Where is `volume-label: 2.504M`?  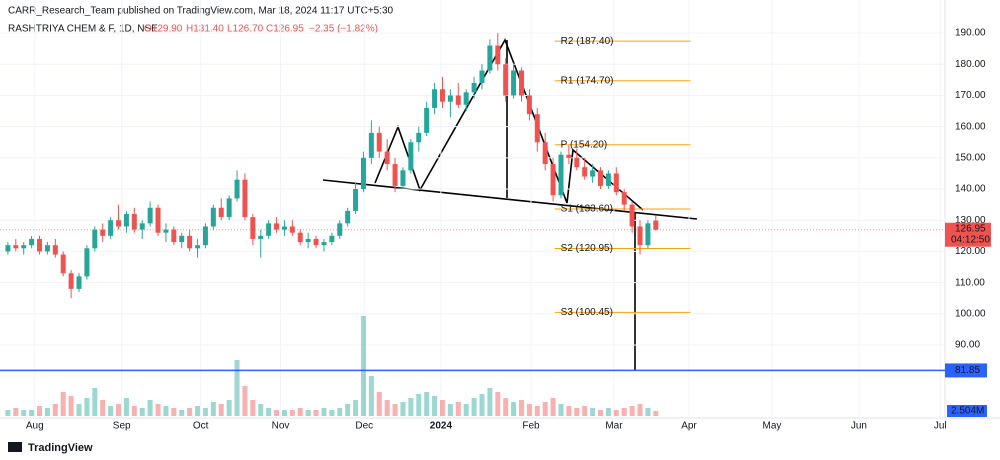 volume-label: 2.504M is located at coordinates (967, 411).